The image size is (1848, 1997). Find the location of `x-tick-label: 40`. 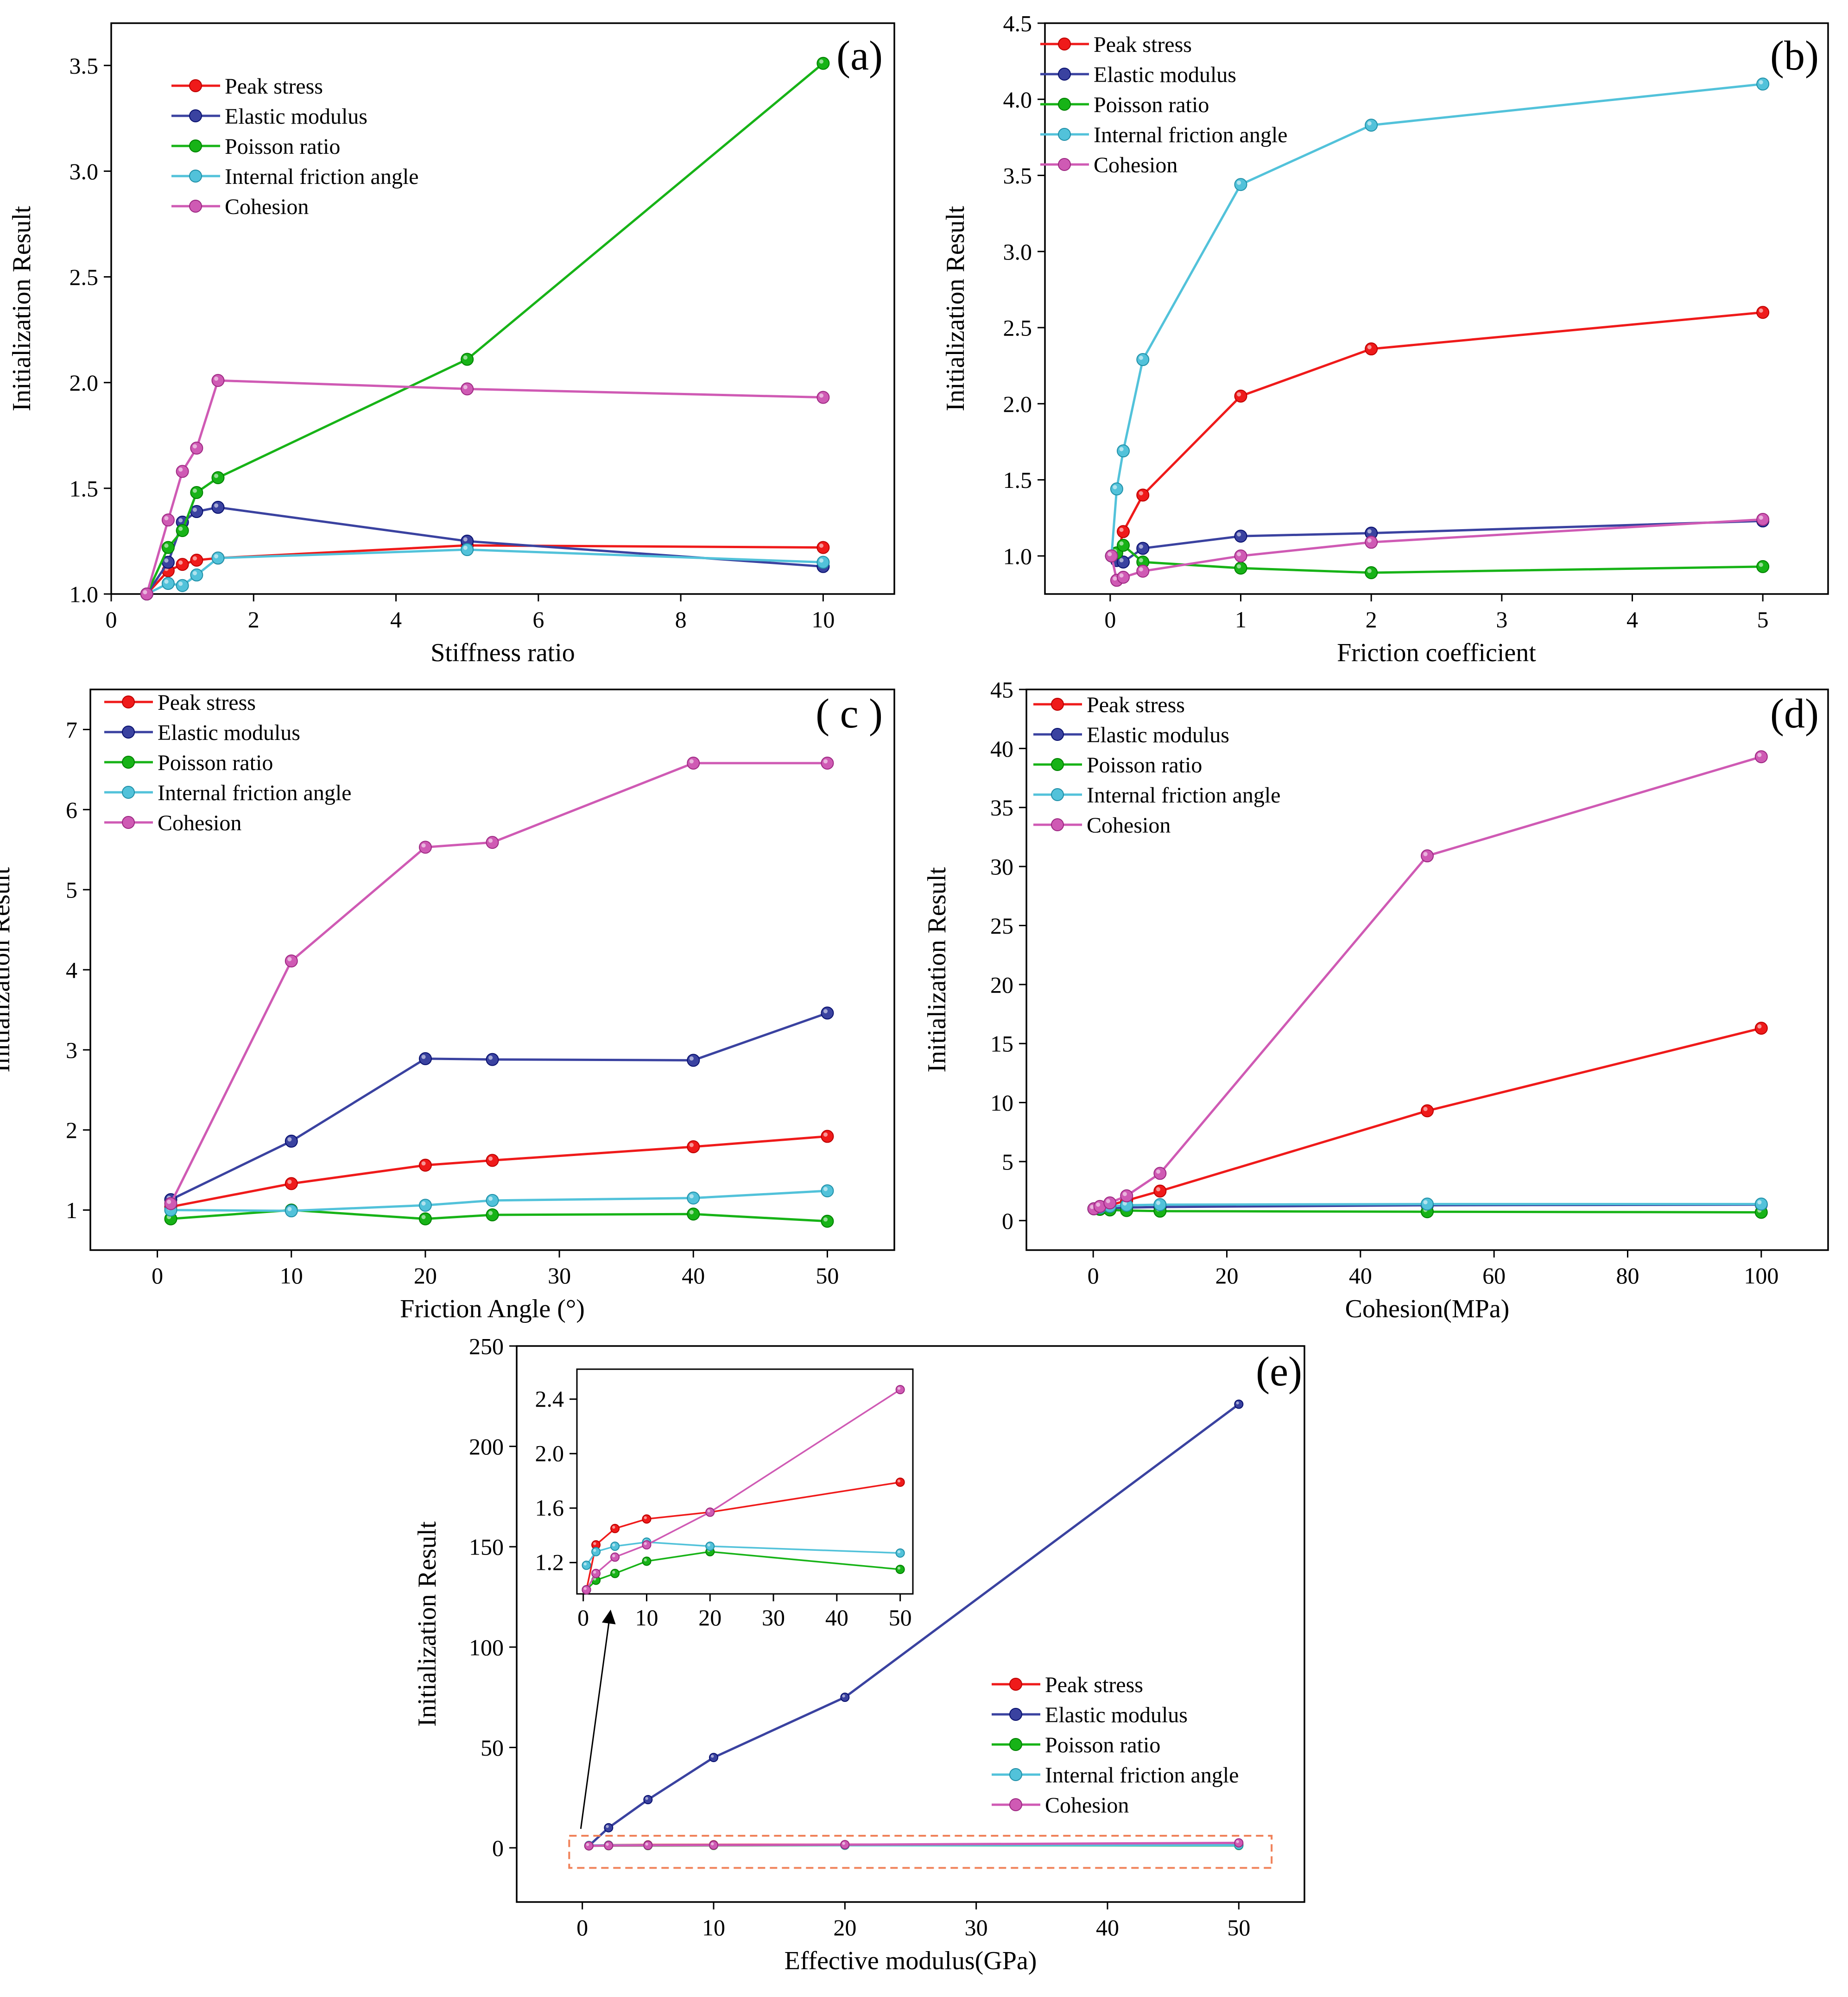

x-tick-label: 40 is located at coordinates (836, 1617).